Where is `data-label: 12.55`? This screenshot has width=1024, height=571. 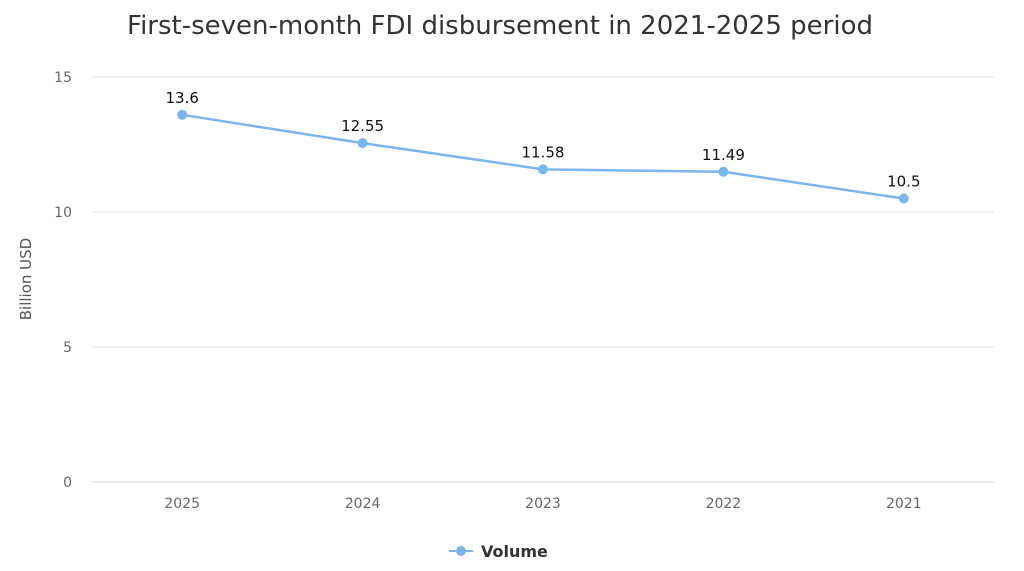
data-label: 12.55 is located at coordinates (362, 126).